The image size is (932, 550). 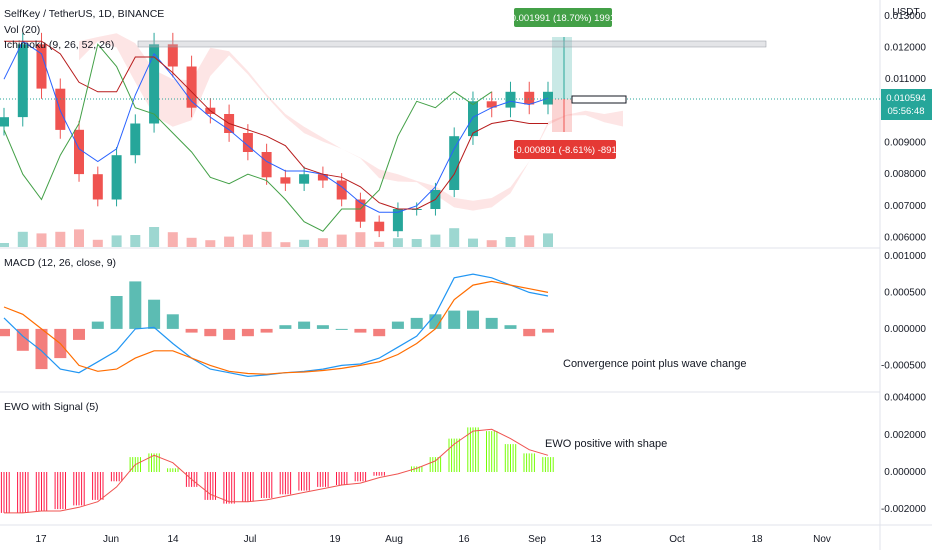 I want to click on ewo-tick-label: -0.002000, so click(x=903, y=509).